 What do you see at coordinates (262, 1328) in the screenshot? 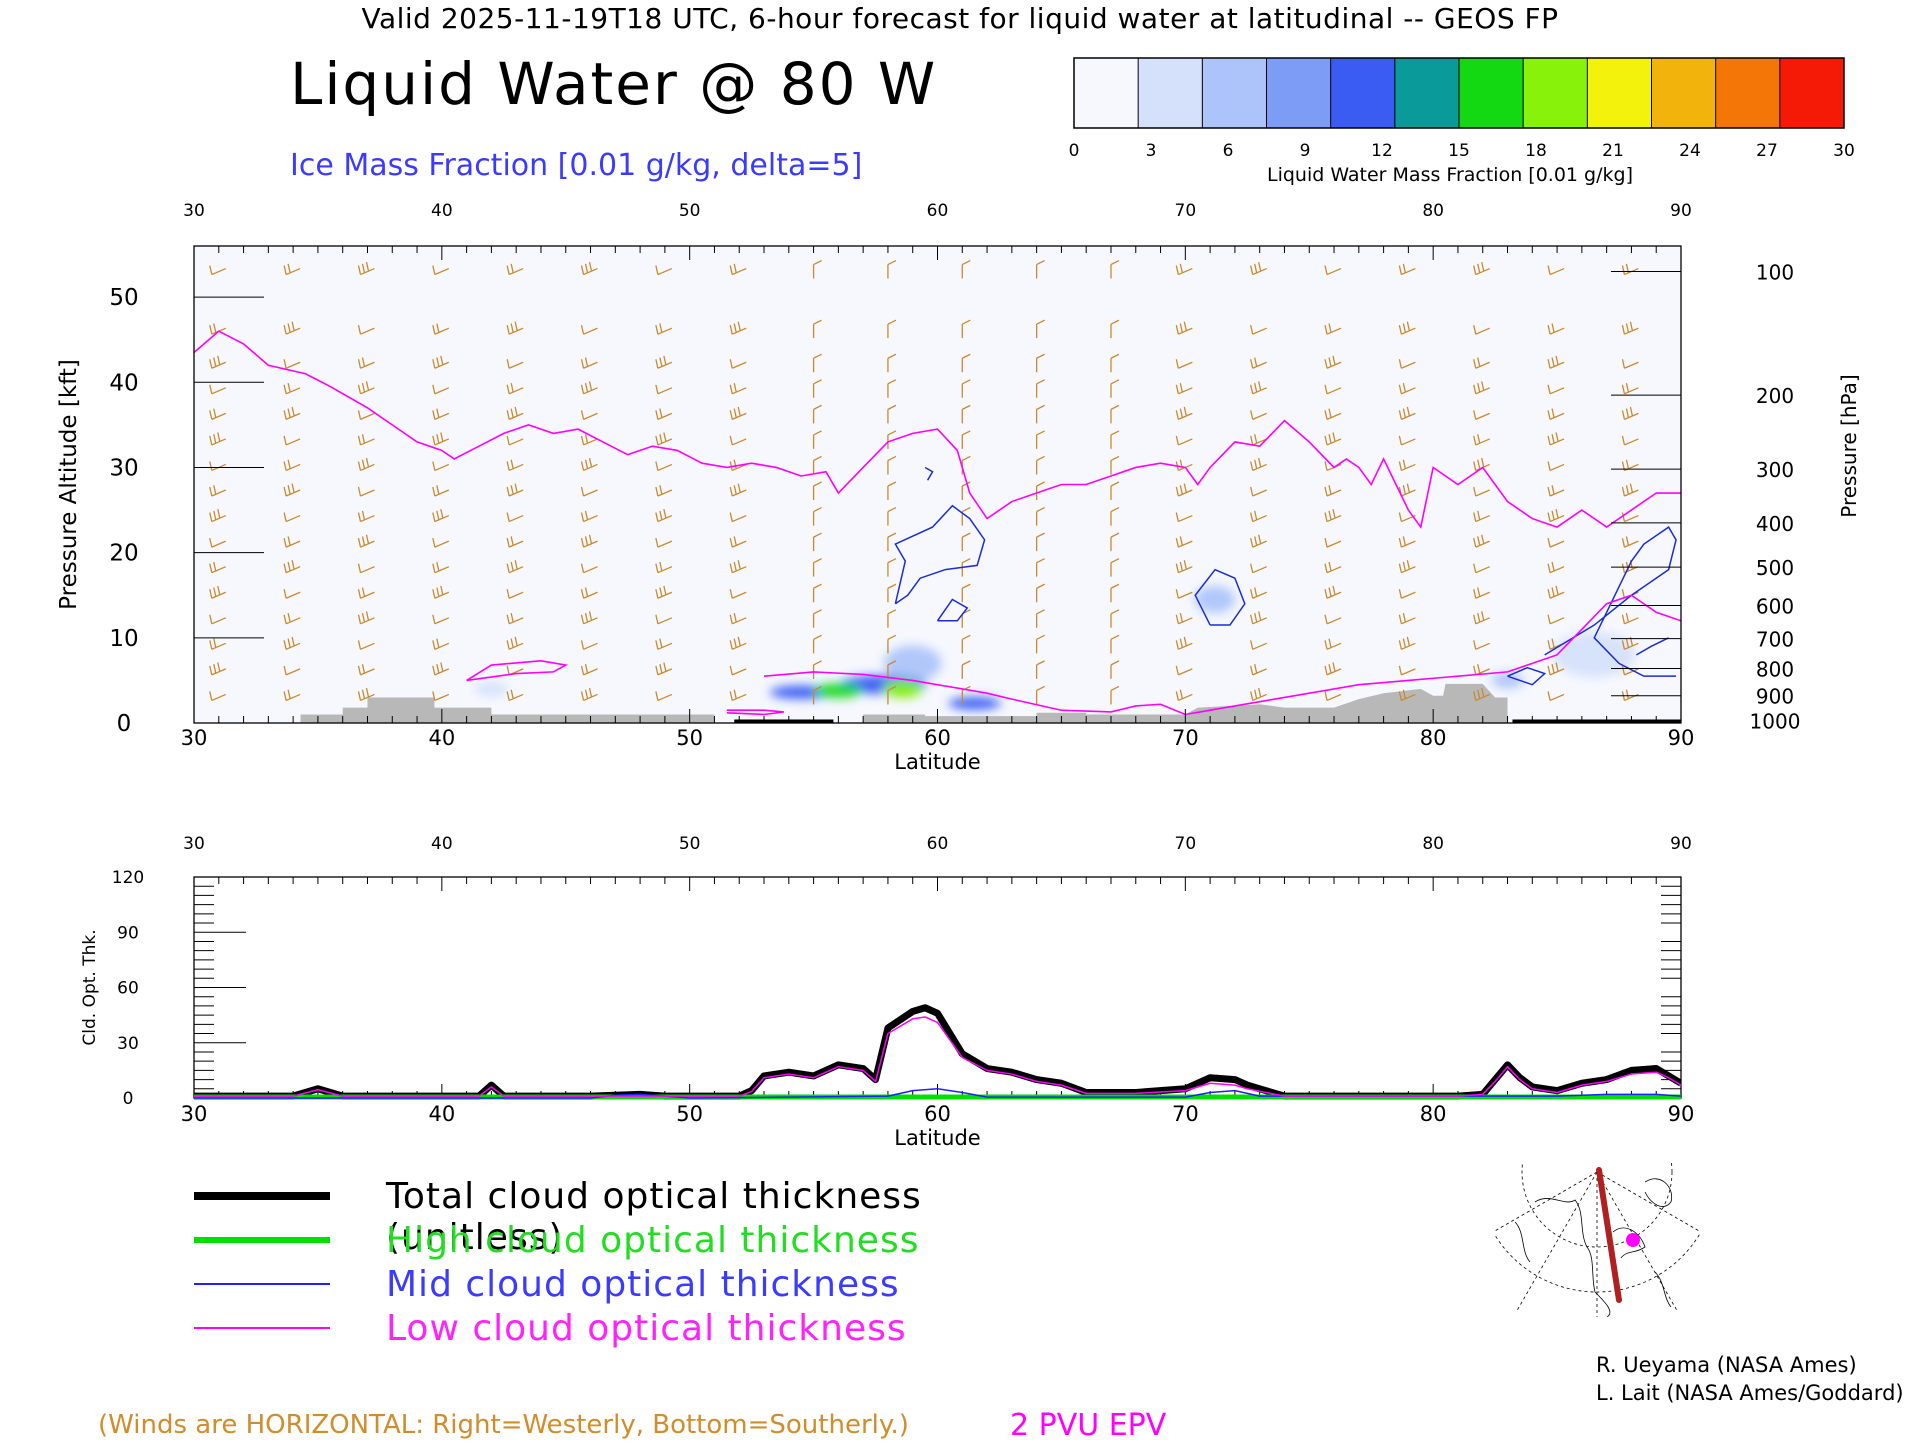
I see `legend-line-low` at bounding box center [262, 1328].